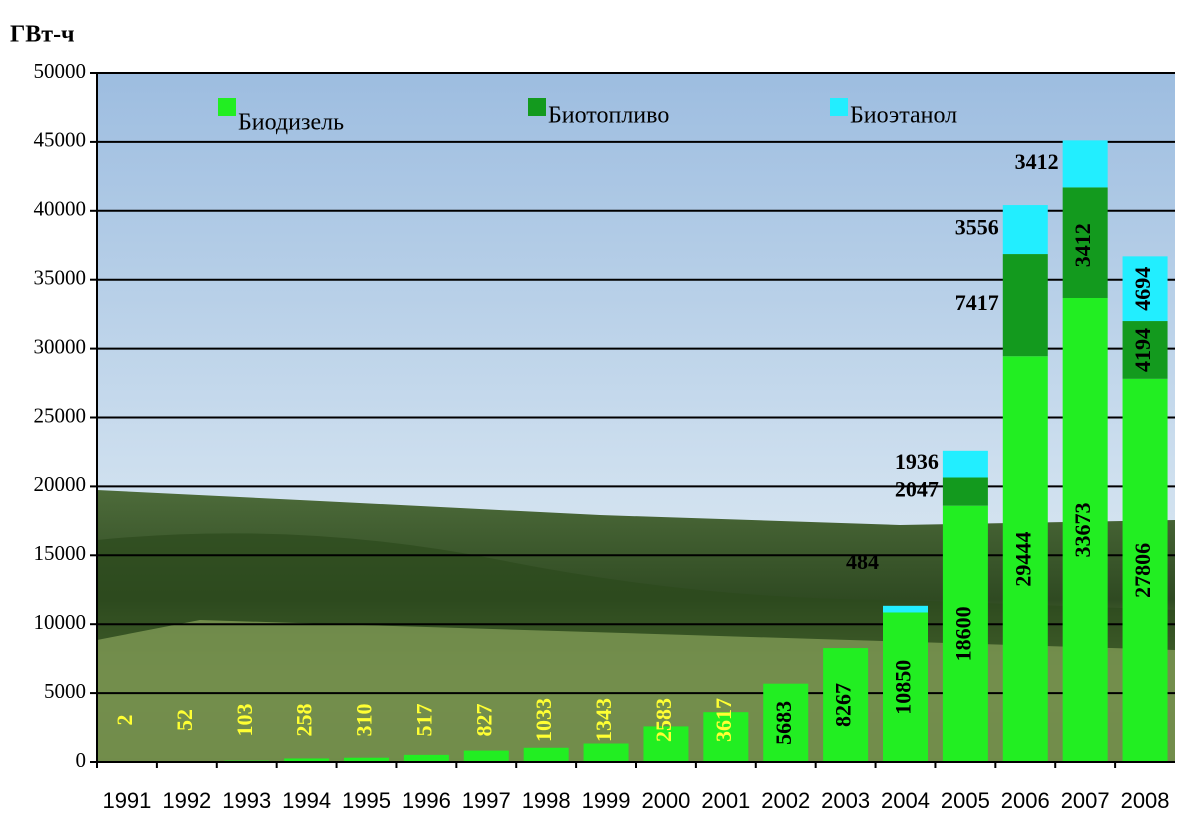 The height and width of the screenshot is (828, 1187). What do you see at coordinates (608, 116) in the screenshot?
I see `legend-label: Биотопливо` at bounding box center [608, 116].